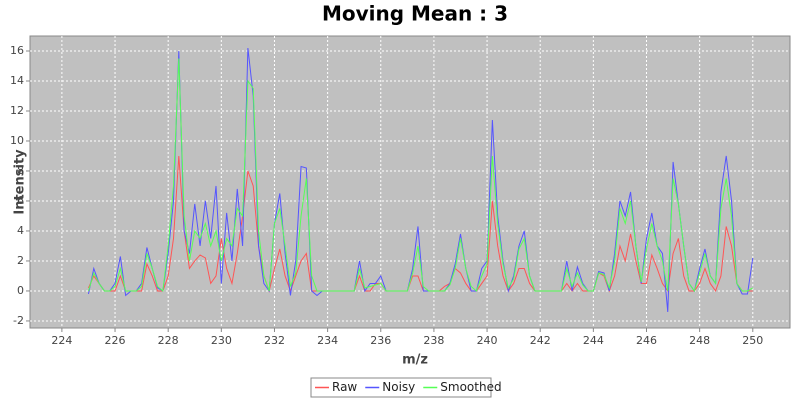  Describe the element at coordinates (699, 340) in the screenshot. I see `x-tick-label: 248` at that location.